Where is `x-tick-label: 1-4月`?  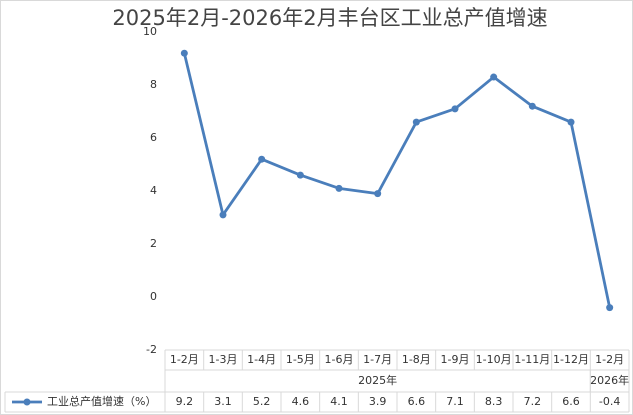 x-tick-label: 1-4月 is located at coordinates (261, 359).